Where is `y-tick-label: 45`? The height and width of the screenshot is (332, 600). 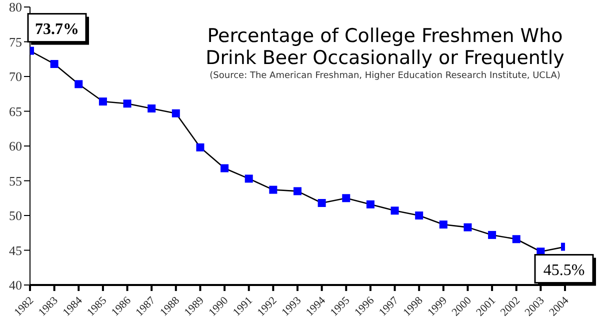 y-tick-label: 45 is located at coordinates (15, 250).